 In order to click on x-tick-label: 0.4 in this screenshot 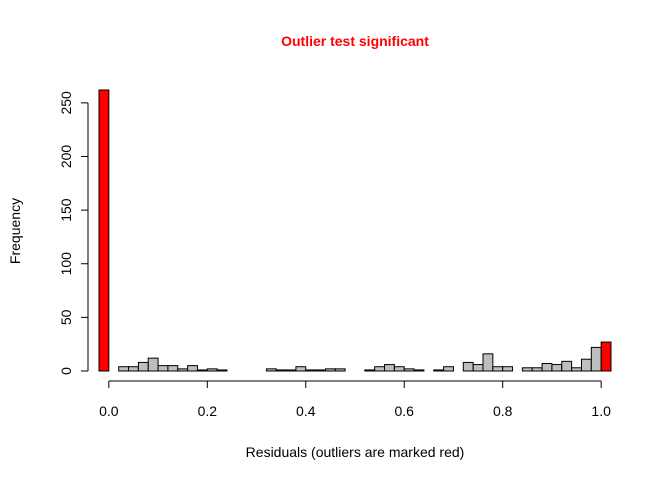, I will do `click(306, 411)`.